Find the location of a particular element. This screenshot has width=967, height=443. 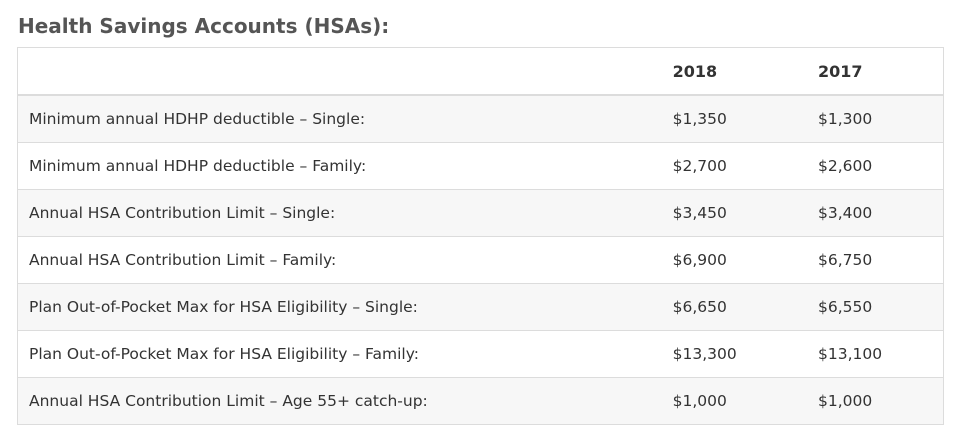

header-cell-2018: 2018 is located at coordinates (734, 71).